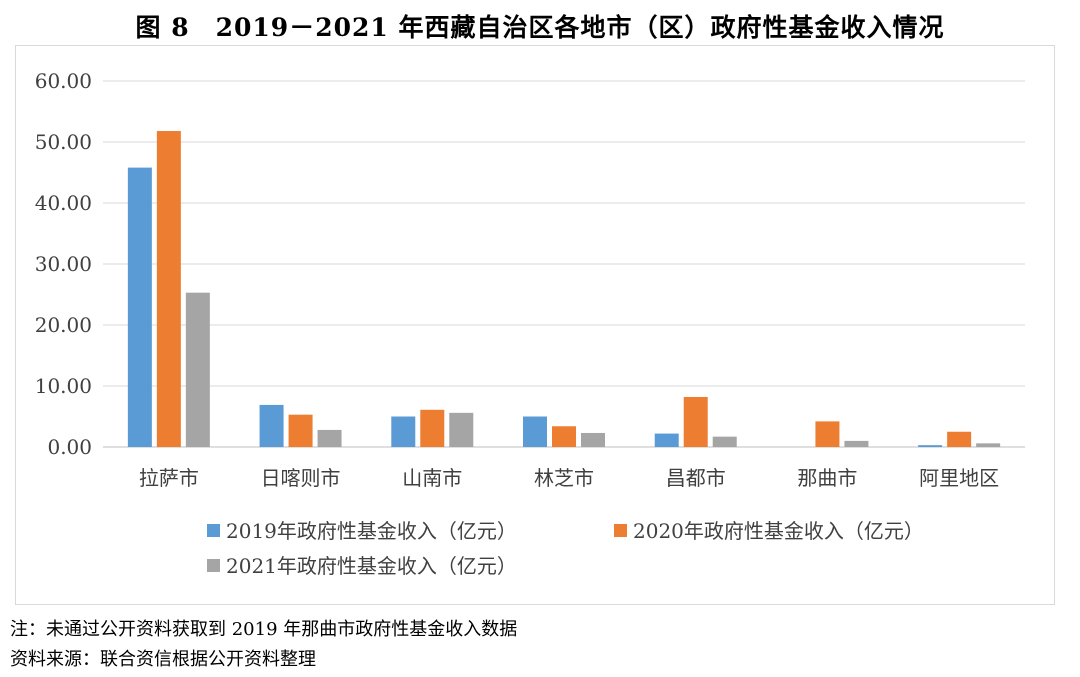  Describe the element at coordinates (63, 142) in the screenshot. I see `y-tick-label: 50.00` at that location.